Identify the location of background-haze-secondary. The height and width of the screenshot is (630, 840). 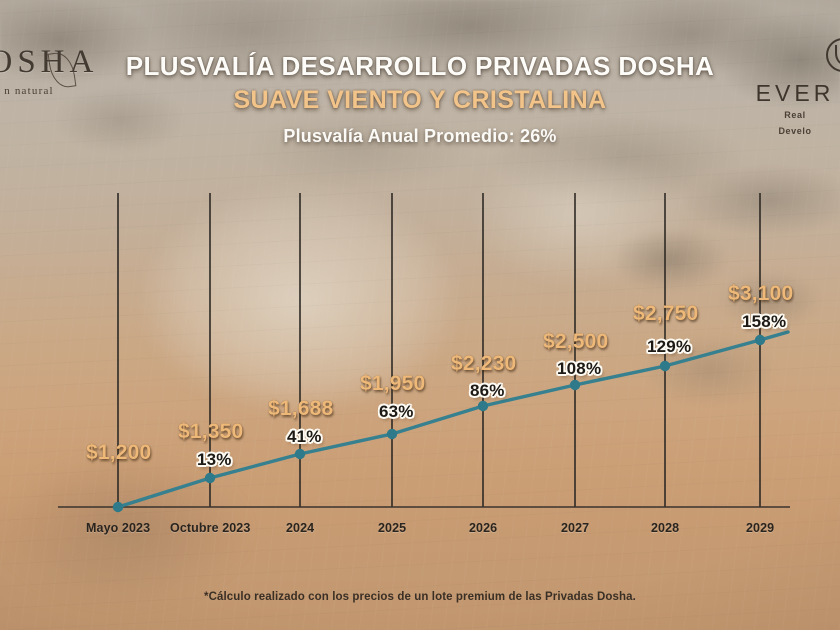
(580, 215).